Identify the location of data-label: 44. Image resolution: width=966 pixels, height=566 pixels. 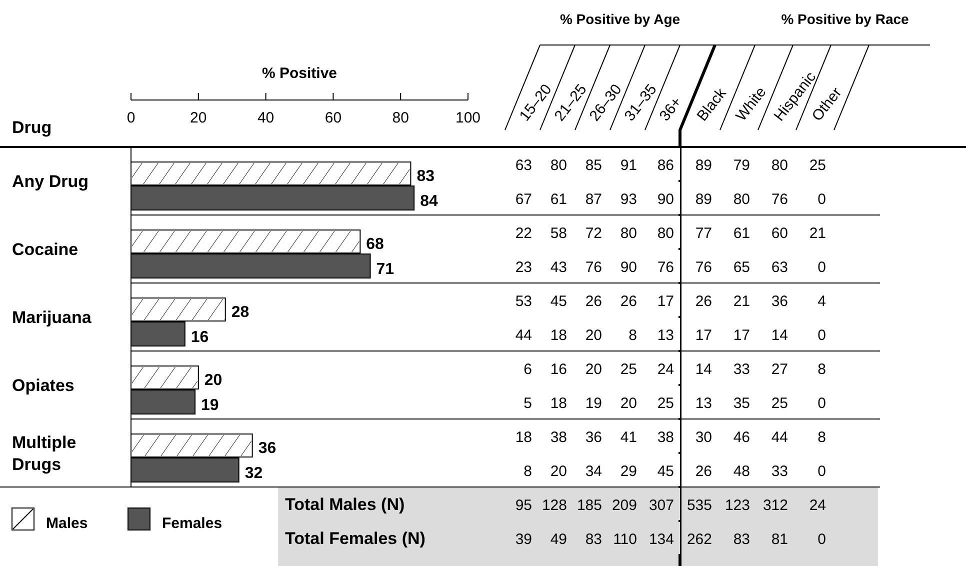
(779, 437).